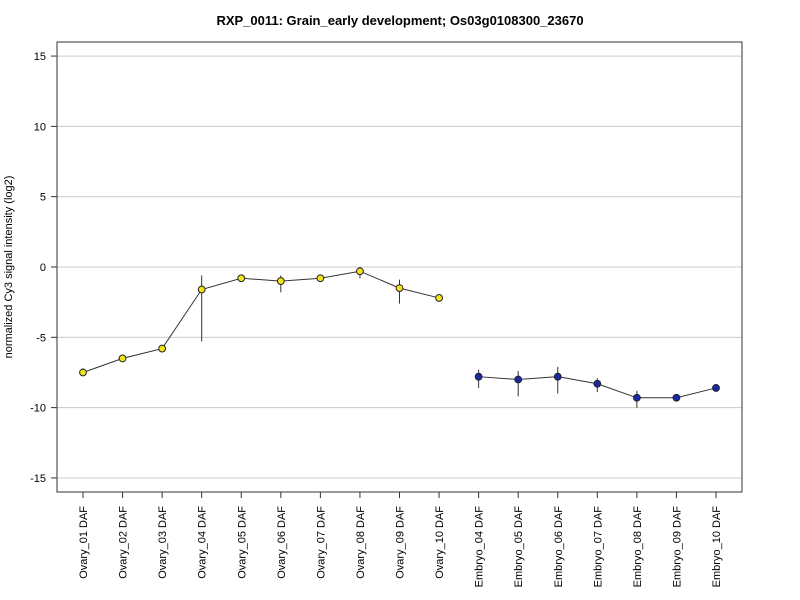 Image resolution: width=800 pixels, height=600 pixels. Describe the element at coordinates (559, 547) in the screenshot. I see `x-tick-label: Embryo_06 DAF` at that location.